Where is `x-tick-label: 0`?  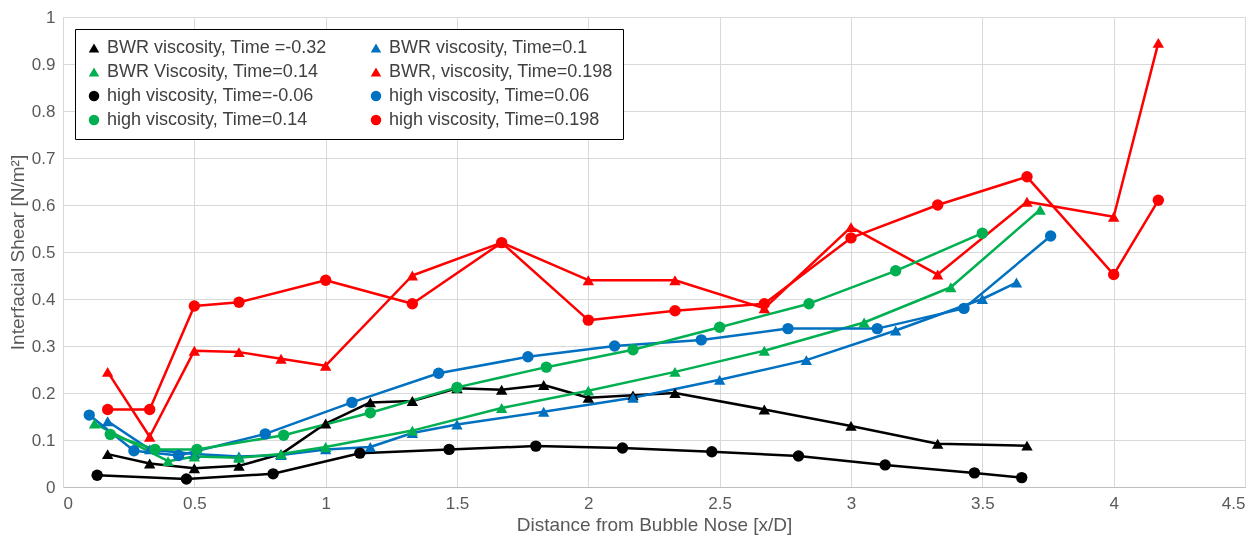 x-tick-label: 0 is located at coordinates (68, 503).